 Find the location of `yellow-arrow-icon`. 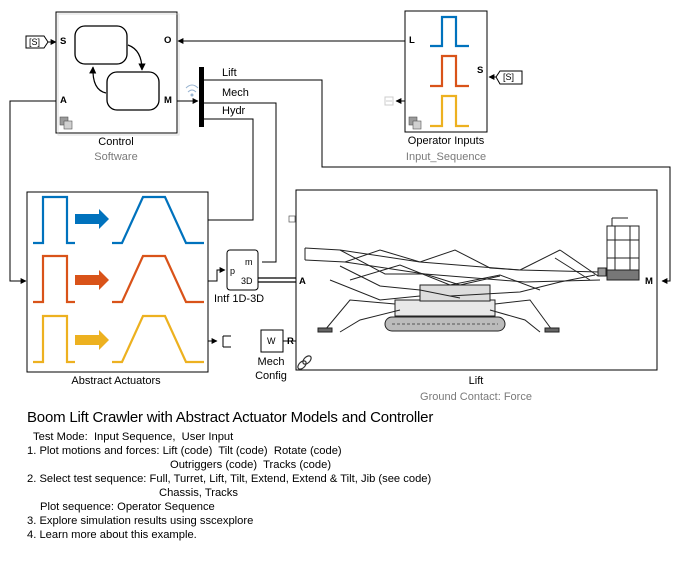

yellow-arrow-icon is located at coordinates (92, 340).